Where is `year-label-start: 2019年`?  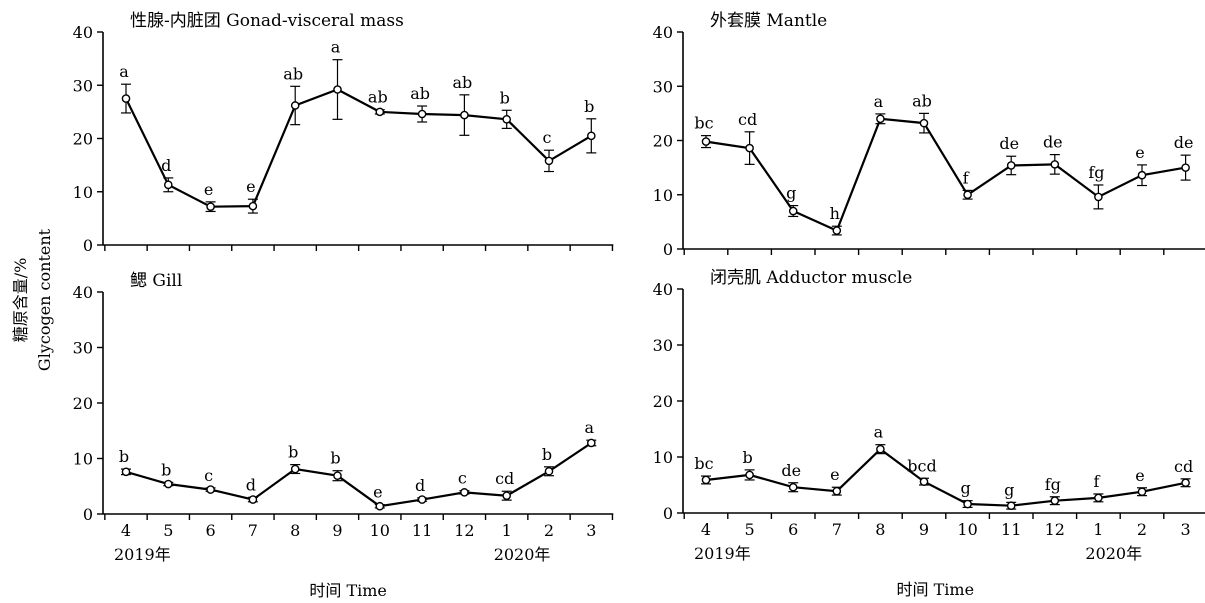
year-label-start: 2019年 is located at coordinates (142, 554).